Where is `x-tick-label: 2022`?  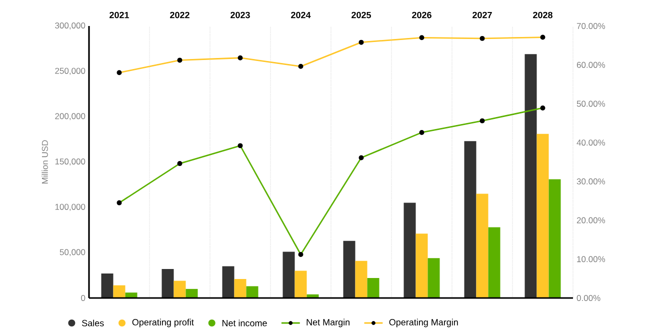 x-tick-label: 2022 is located at coordinates (180, 15).